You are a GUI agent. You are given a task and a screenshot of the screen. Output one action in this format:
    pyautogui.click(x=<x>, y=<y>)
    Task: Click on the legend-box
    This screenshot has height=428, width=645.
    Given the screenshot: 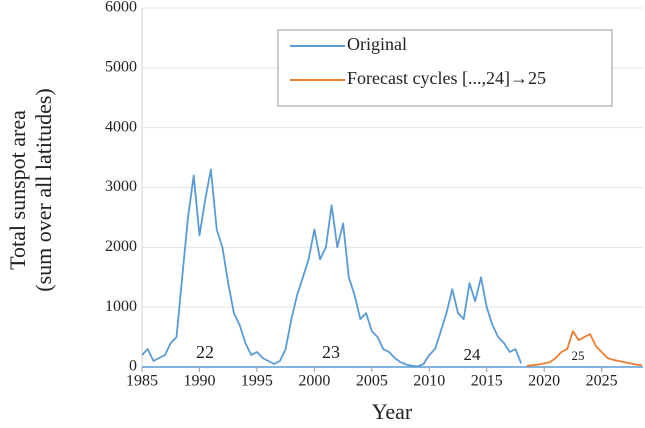 What is the action you would take?
    pyautogui.click(x=445, y=68)
    